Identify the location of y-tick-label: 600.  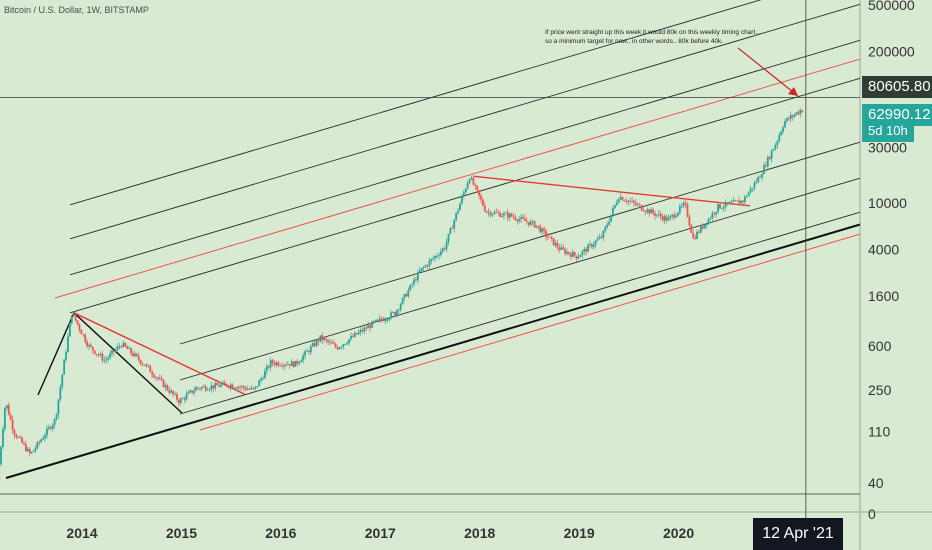
(880, 346).